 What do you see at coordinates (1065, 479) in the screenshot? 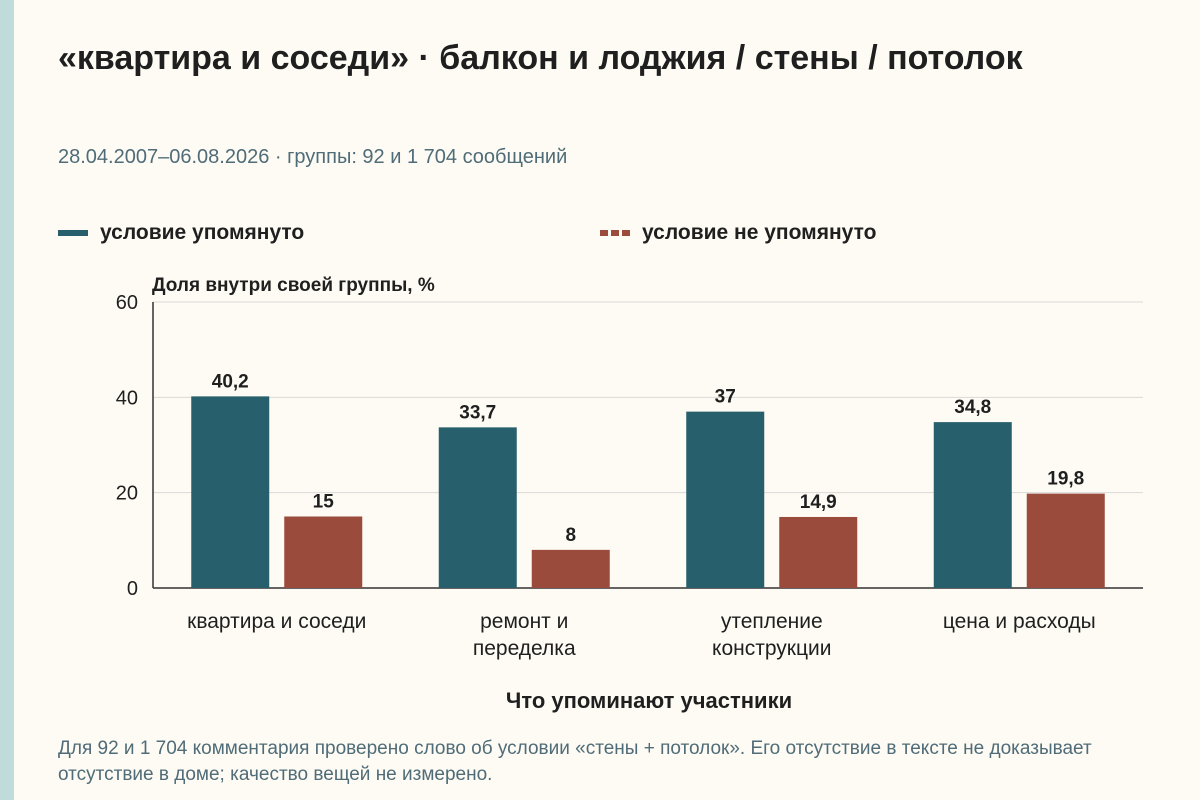
I see `bar-value-label: 19,8` at bounding box center [1065, 479].